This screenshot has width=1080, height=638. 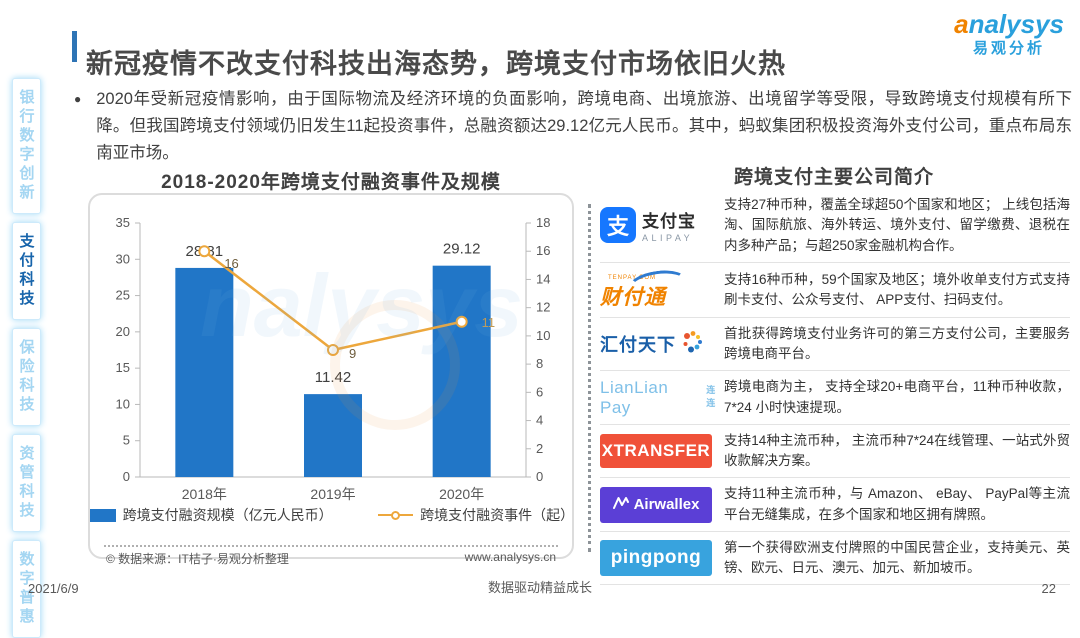 I want to click on huifu-name-cn: 汇付天下, so click(x=638, y=345).